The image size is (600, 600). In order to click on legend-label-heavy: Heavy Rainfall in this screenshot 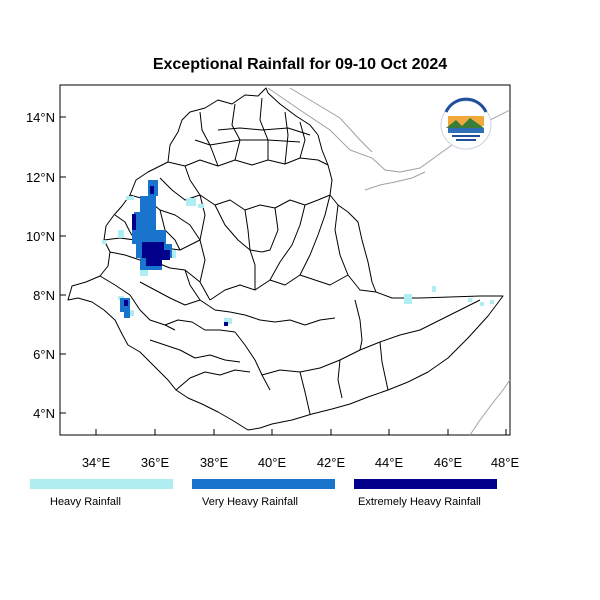, I will do `click(85, 502)`.